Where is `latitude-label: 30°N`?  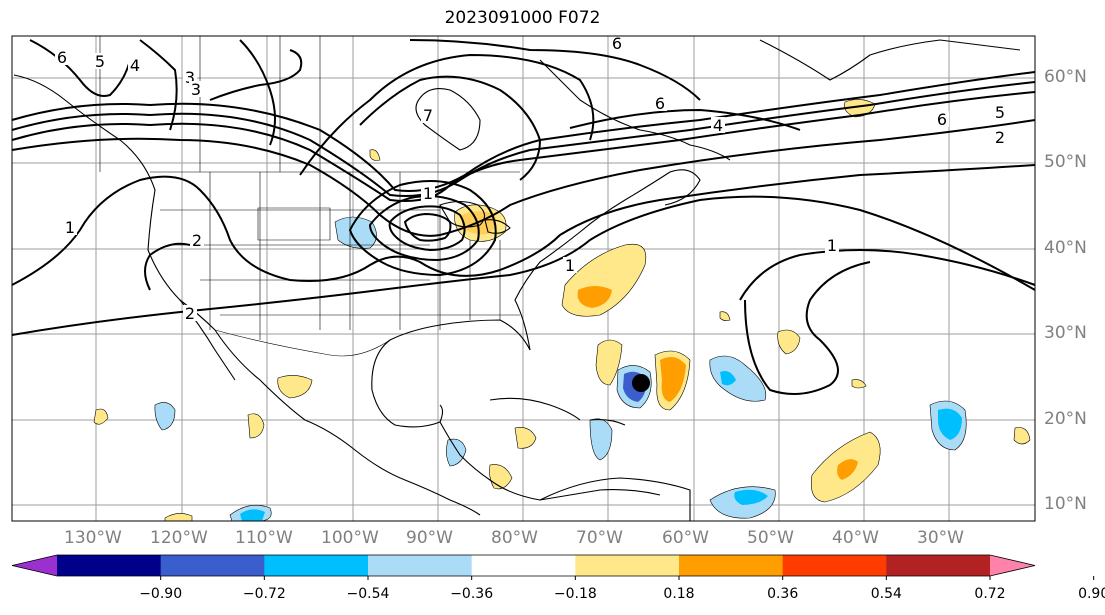
latitude-label: 30°N is located at coordinates (1065, 333).